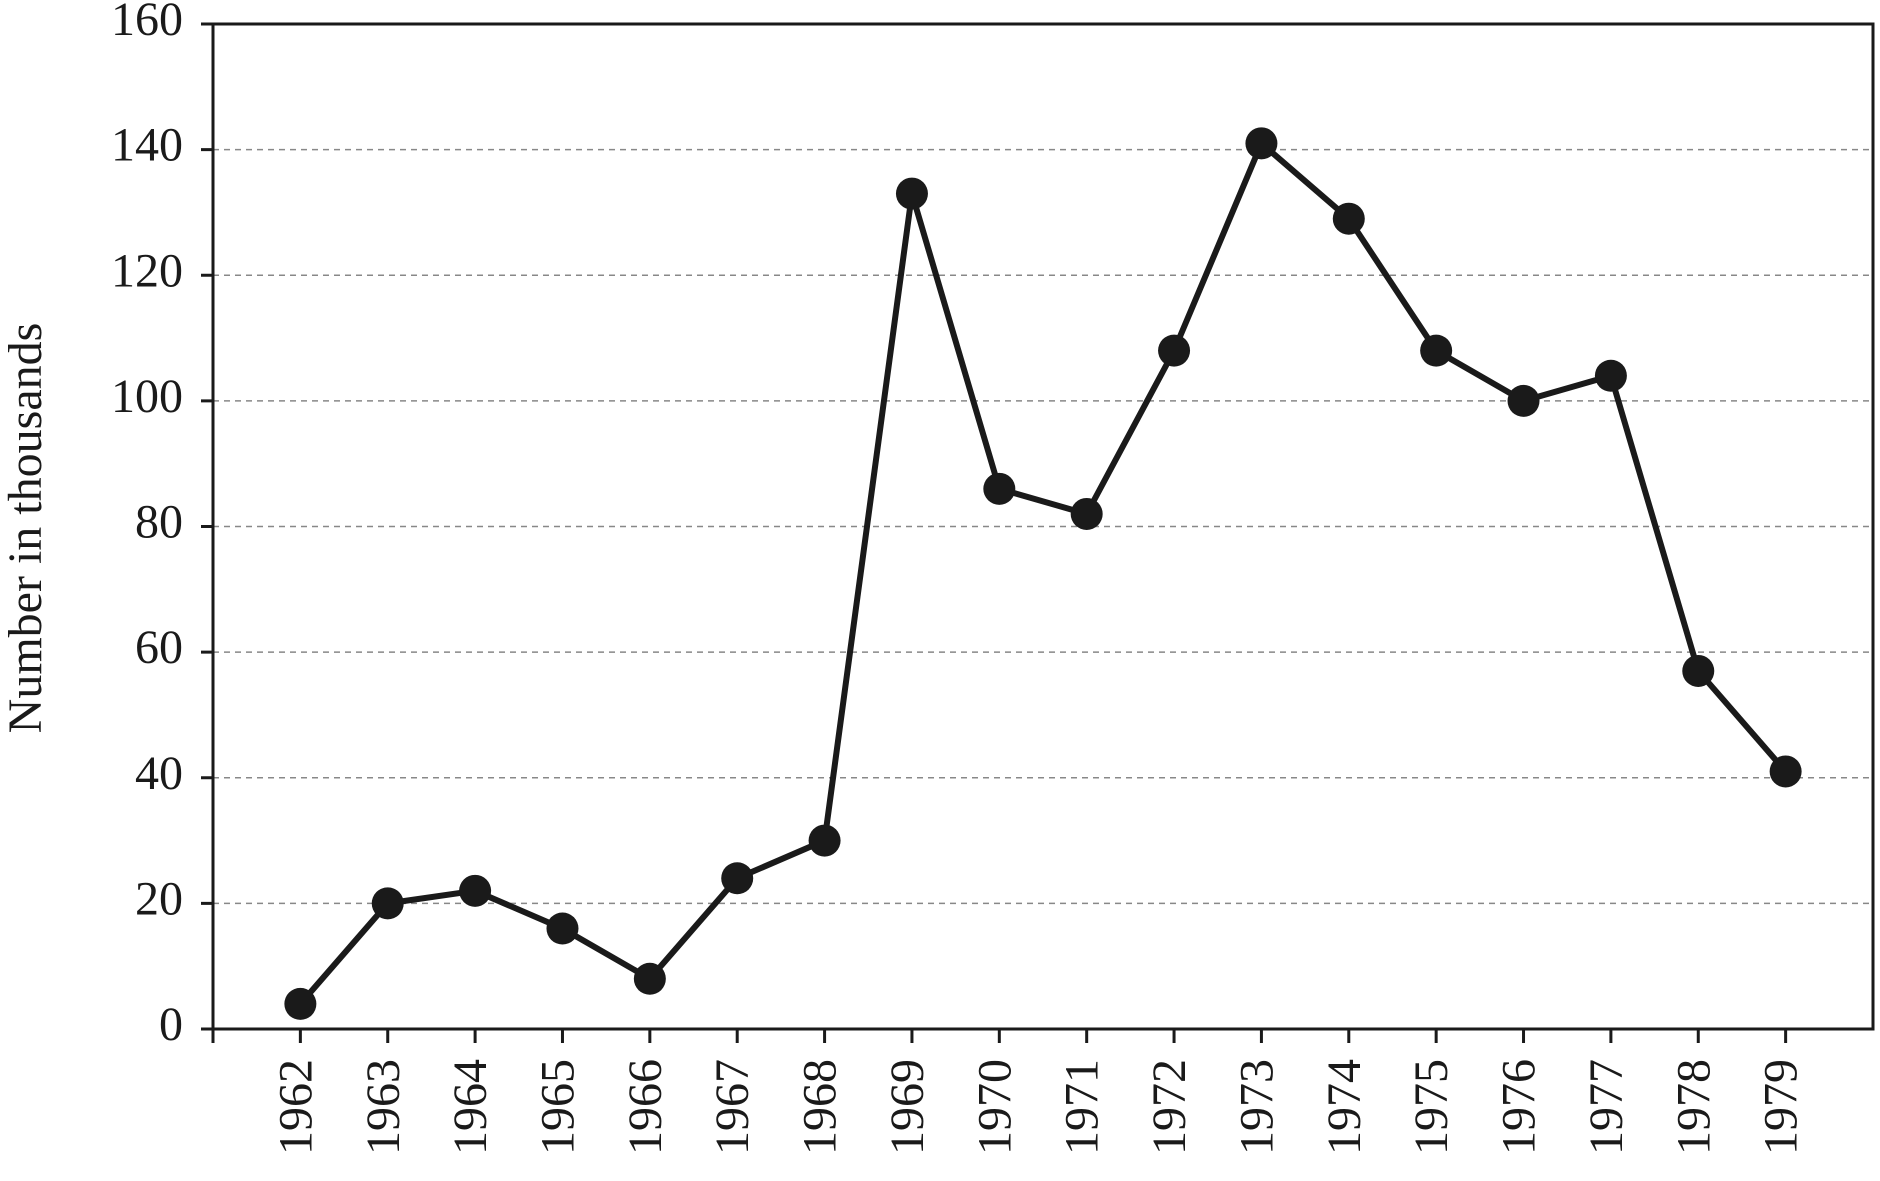 This screenshot has width=1880, height=1181. I want to click on y-tick-label: 40, so click(159, 773).